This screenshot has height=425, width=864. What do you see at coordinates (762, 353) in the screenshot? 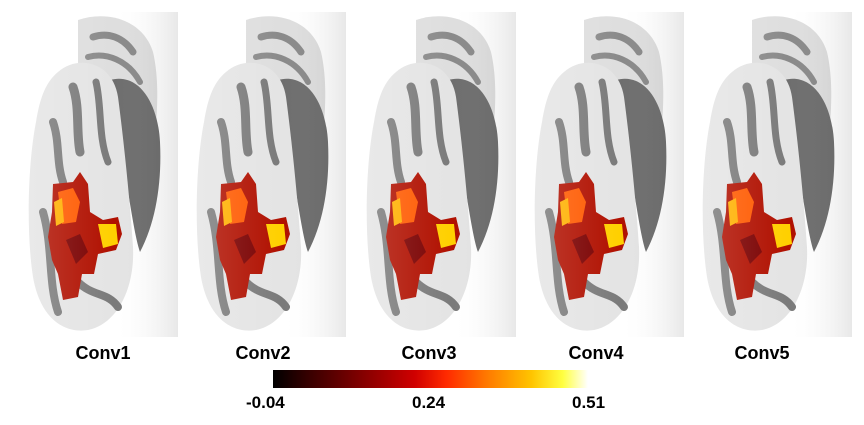
I see `panel-label: Conv5` at bounding box center [762, 353].